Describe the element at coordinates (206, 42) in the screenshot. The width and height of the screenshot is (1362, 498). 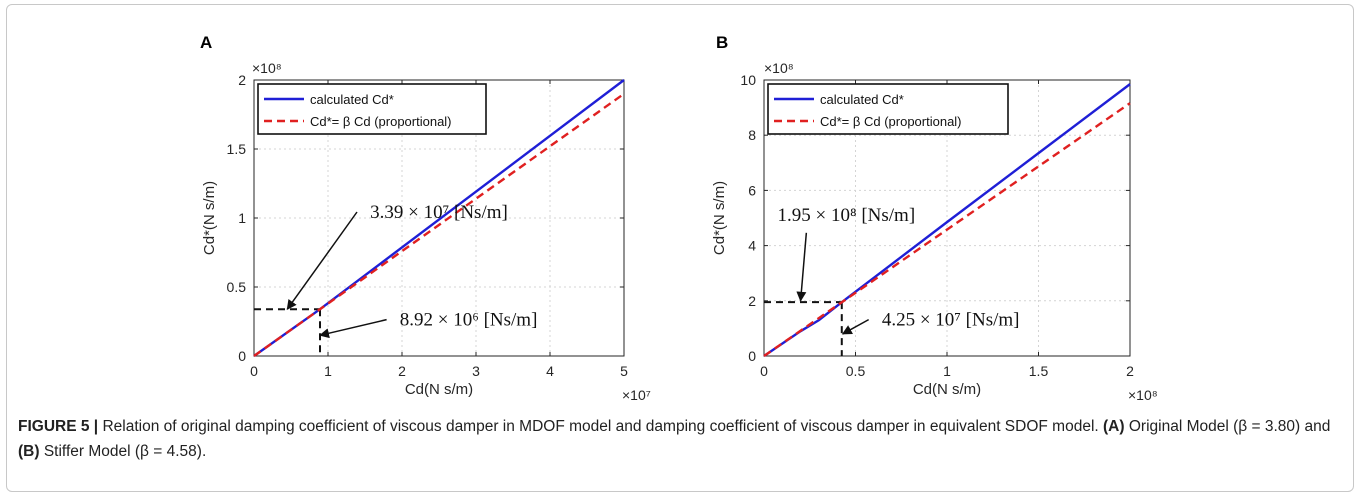
I see `panel-label: A` at that location.